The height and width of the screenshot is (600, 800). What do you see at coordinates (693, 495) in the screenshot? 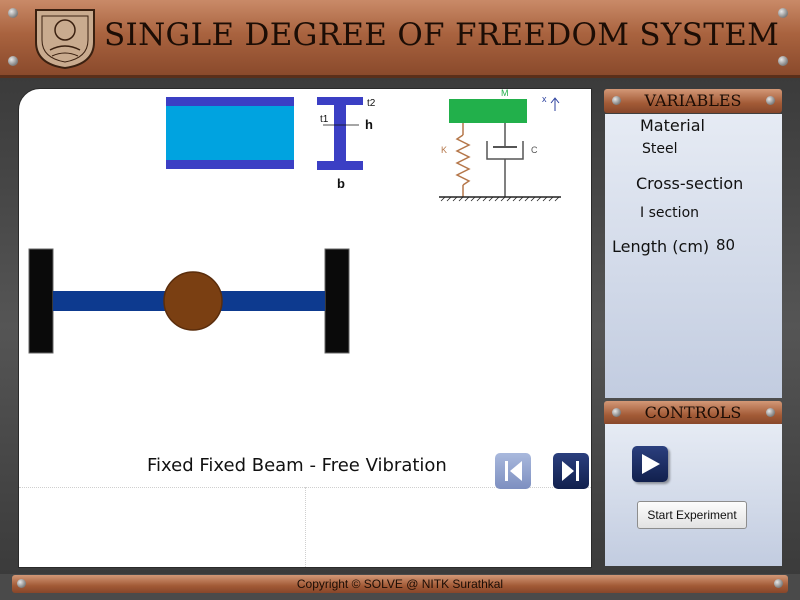
I see `controls-panel` at bounding box center [693, 495].